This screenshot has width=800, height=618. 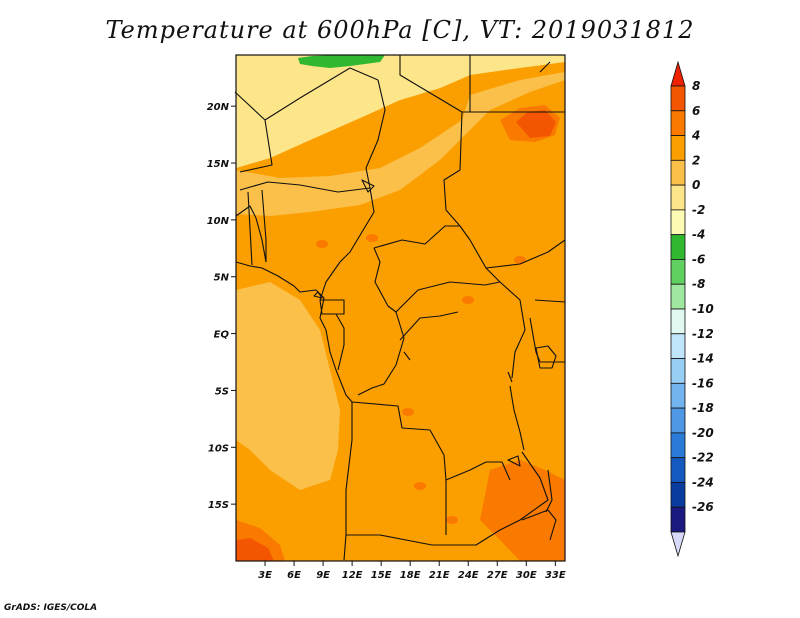 What do you see at coordinates (265, 575) in the screenshot?
I see `lon-tick-label: 3E` at bounding box center [265, 575].